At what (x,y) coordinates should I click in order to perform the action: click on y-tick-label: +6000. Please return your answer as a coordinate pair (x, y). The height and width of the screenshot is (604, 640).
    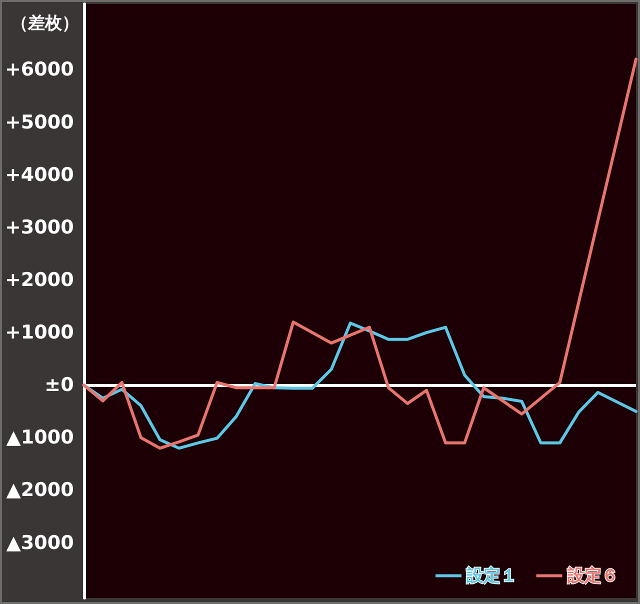
    Looking at the image, I should click on (39, 69).